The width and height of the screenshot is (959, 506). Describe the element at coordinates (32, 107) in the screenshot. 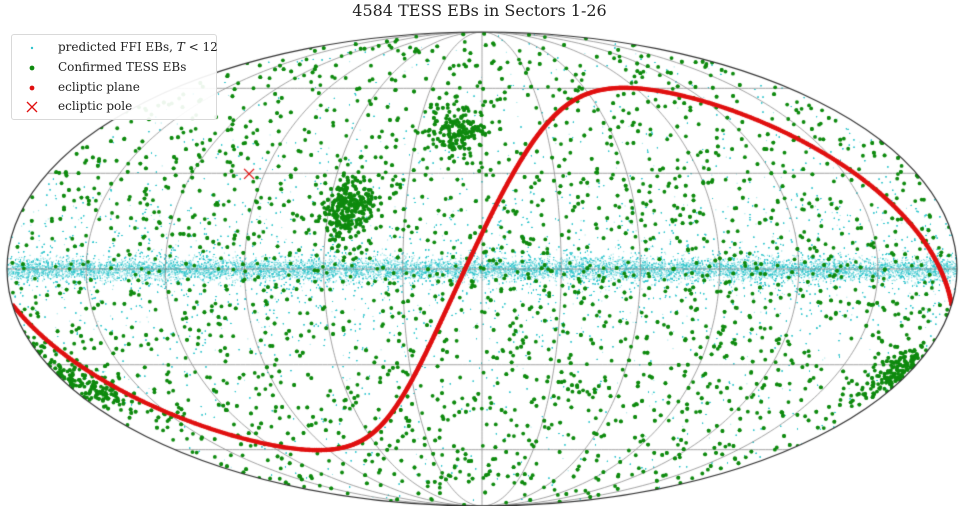

I see `legend-marker-ecliptic-pole` at that location.